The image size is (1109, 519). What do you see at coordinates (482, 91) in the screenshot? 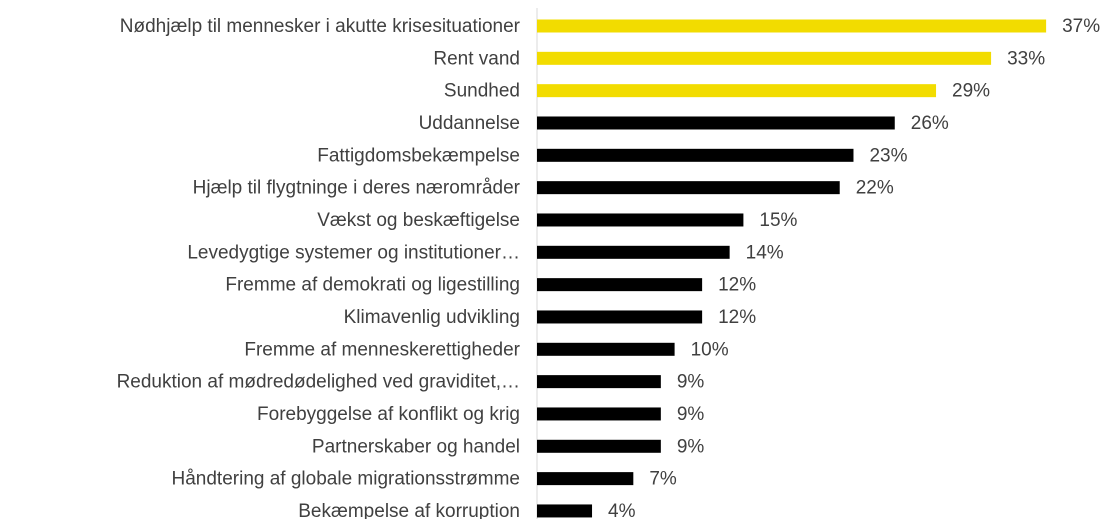
I see `category-label: Sundhed` at bounding box center [482, 91].